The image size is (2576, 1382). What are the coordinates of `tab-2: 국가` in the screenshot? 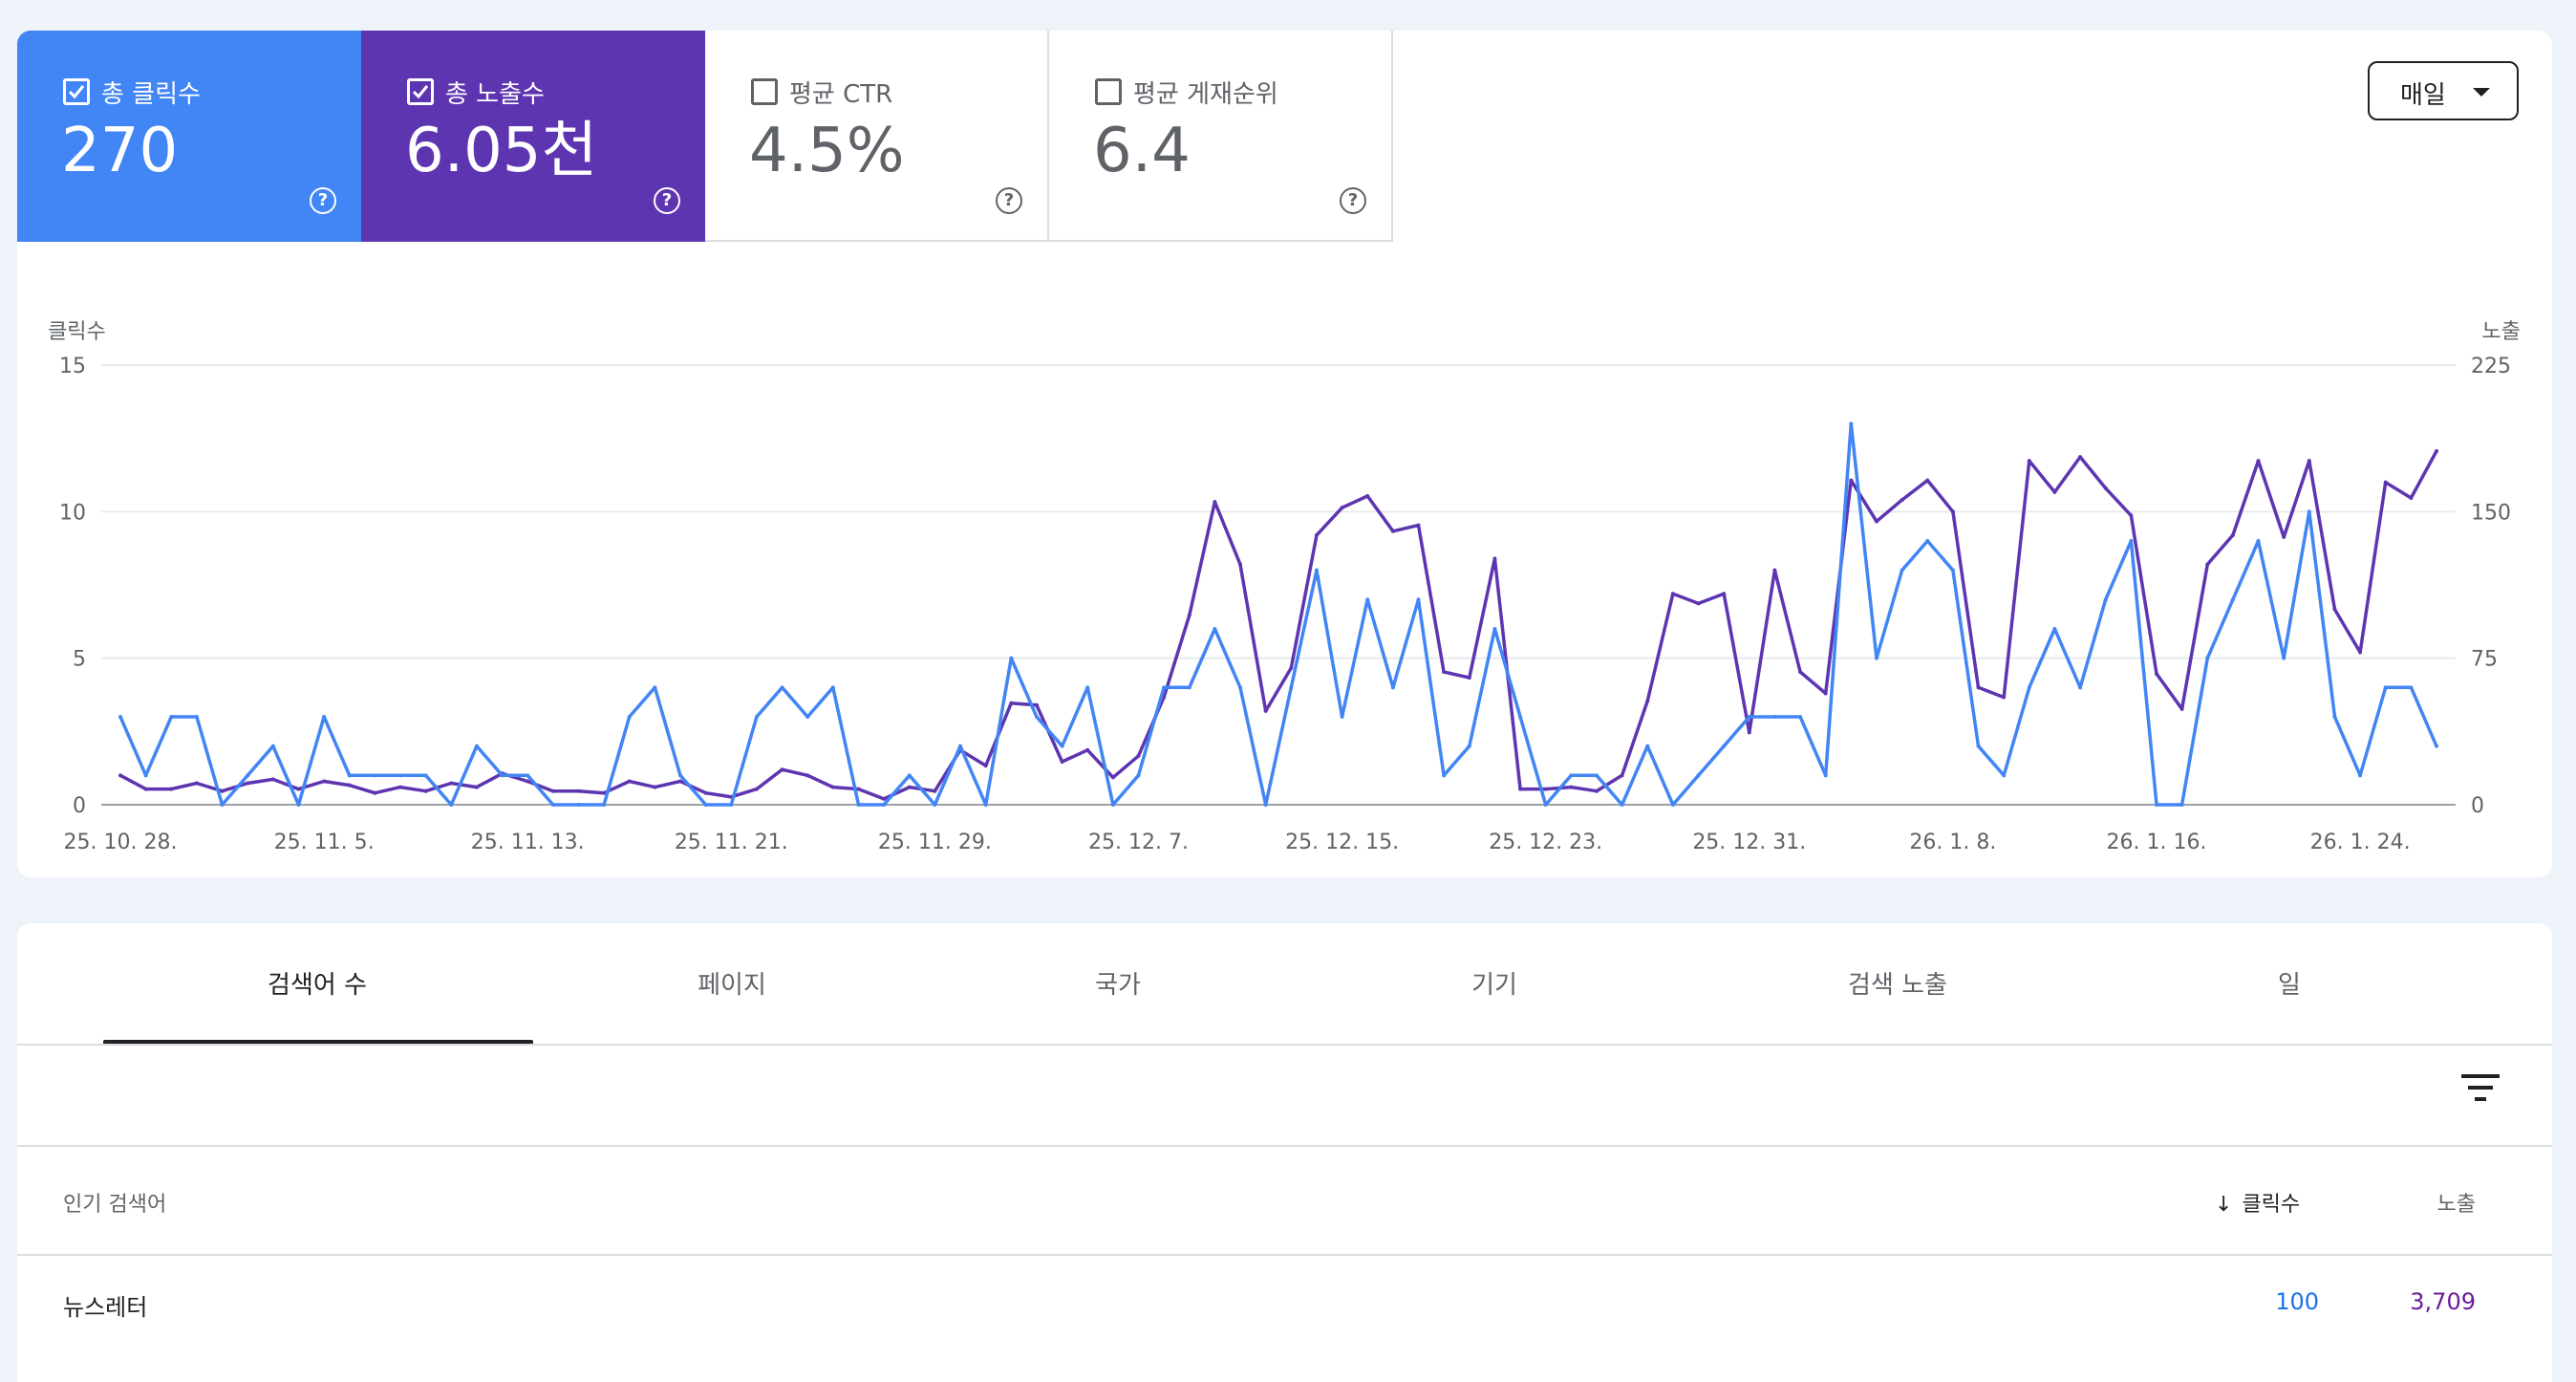 It's located at (1118, 985).